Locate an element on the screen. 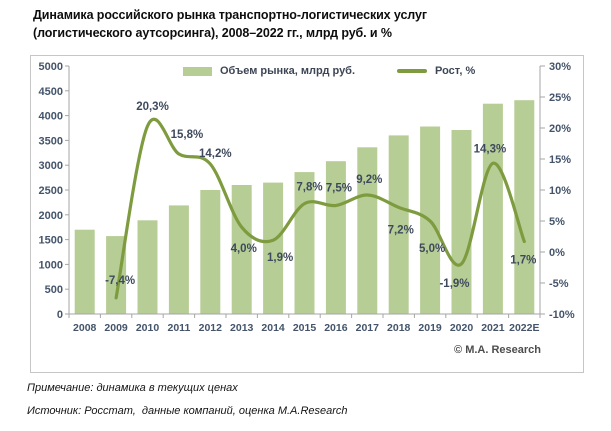 This screenshot has width=611, height=431. left-axis-tick-label: 500 is located at coordinates (54, 290).